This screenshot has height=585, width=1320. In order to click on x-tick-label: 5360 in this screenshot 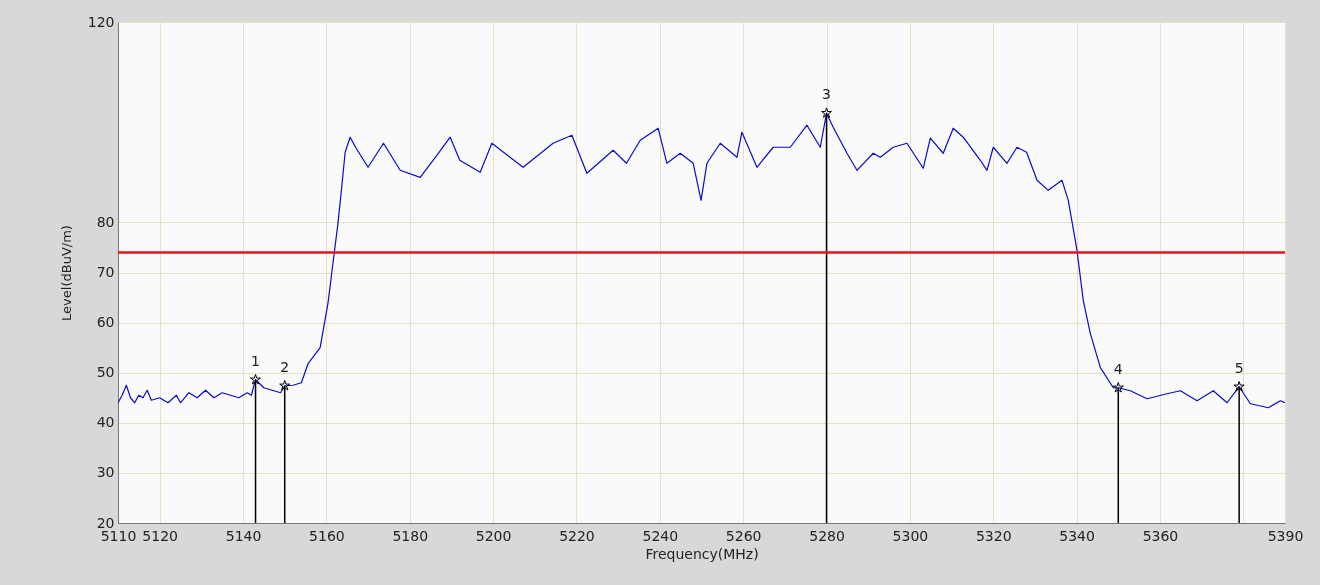, I will do `click(1160, 535)`.